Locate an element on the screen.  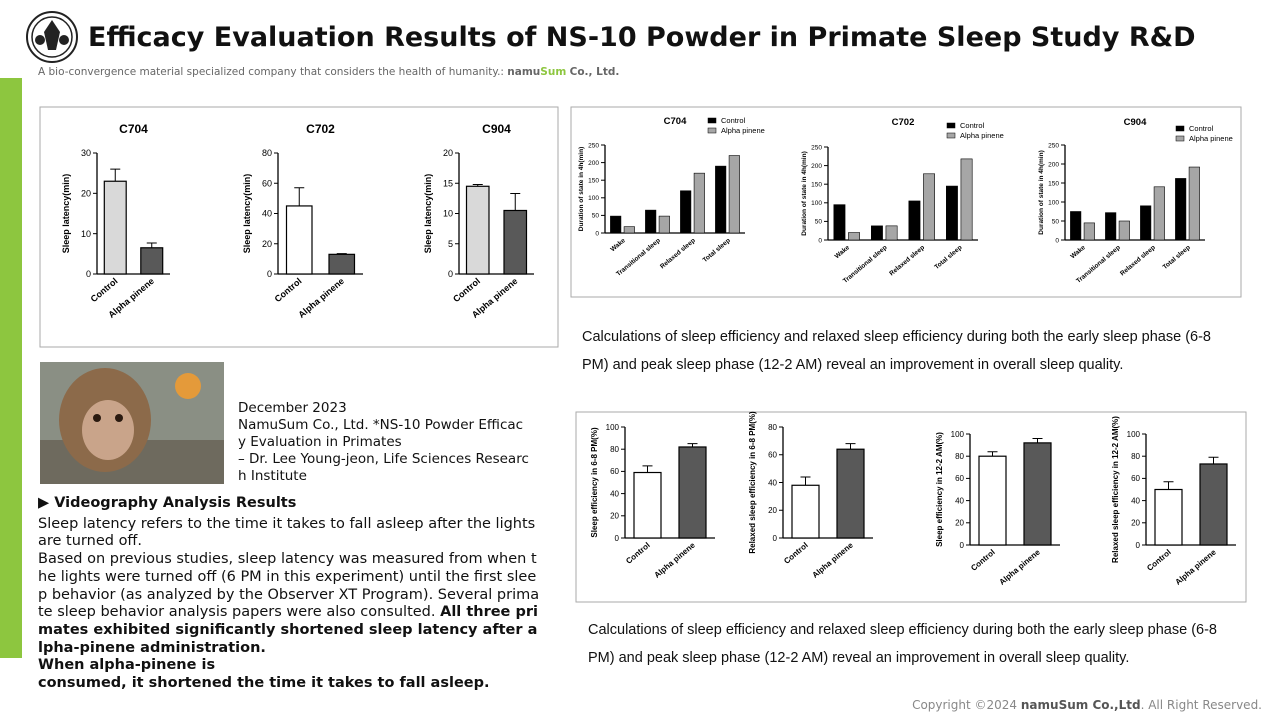
y-axis-label: Sleep efficiency in 12-2 AM(%) is located at coordinates (939, 489).